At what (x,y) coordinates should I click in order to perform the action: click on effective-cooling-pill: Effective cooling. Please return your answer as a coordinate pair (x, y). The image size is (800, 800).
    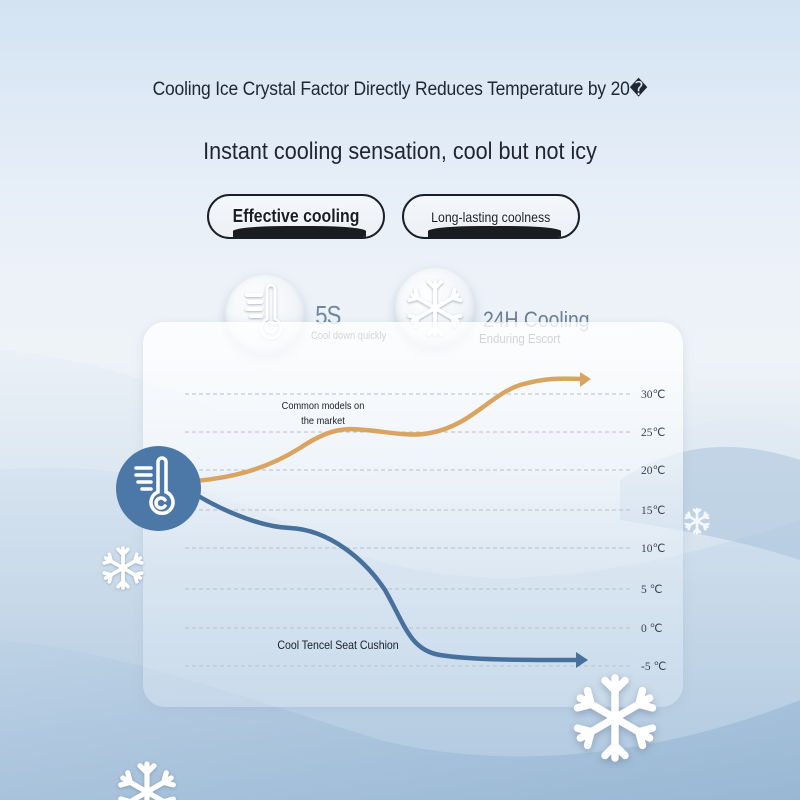
    Looking at the image, I should click on (296, 216).